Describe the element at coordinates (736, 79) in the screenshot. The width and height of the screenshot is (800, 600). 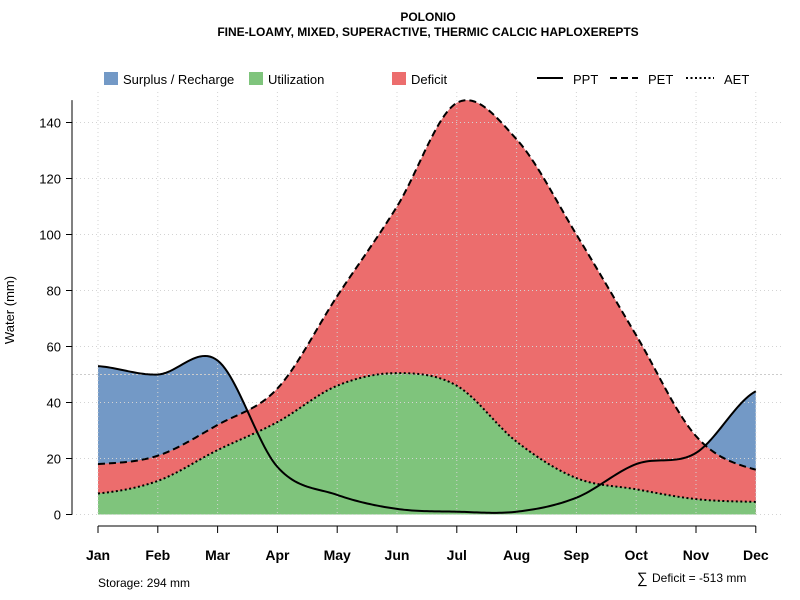
I see `legend-label-aet: AET` at that location.